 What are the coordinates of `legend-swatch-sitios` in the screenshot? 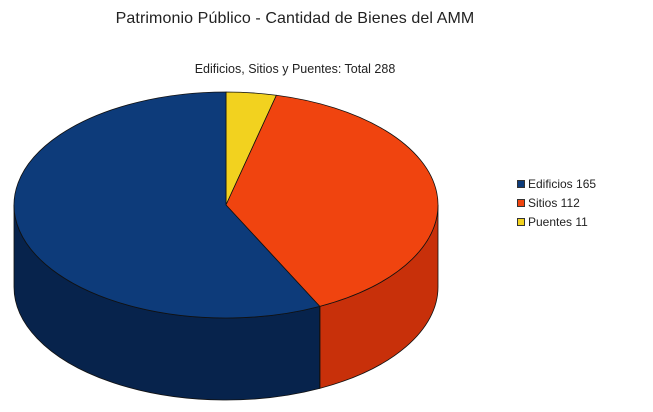 It's located at (521, 203).